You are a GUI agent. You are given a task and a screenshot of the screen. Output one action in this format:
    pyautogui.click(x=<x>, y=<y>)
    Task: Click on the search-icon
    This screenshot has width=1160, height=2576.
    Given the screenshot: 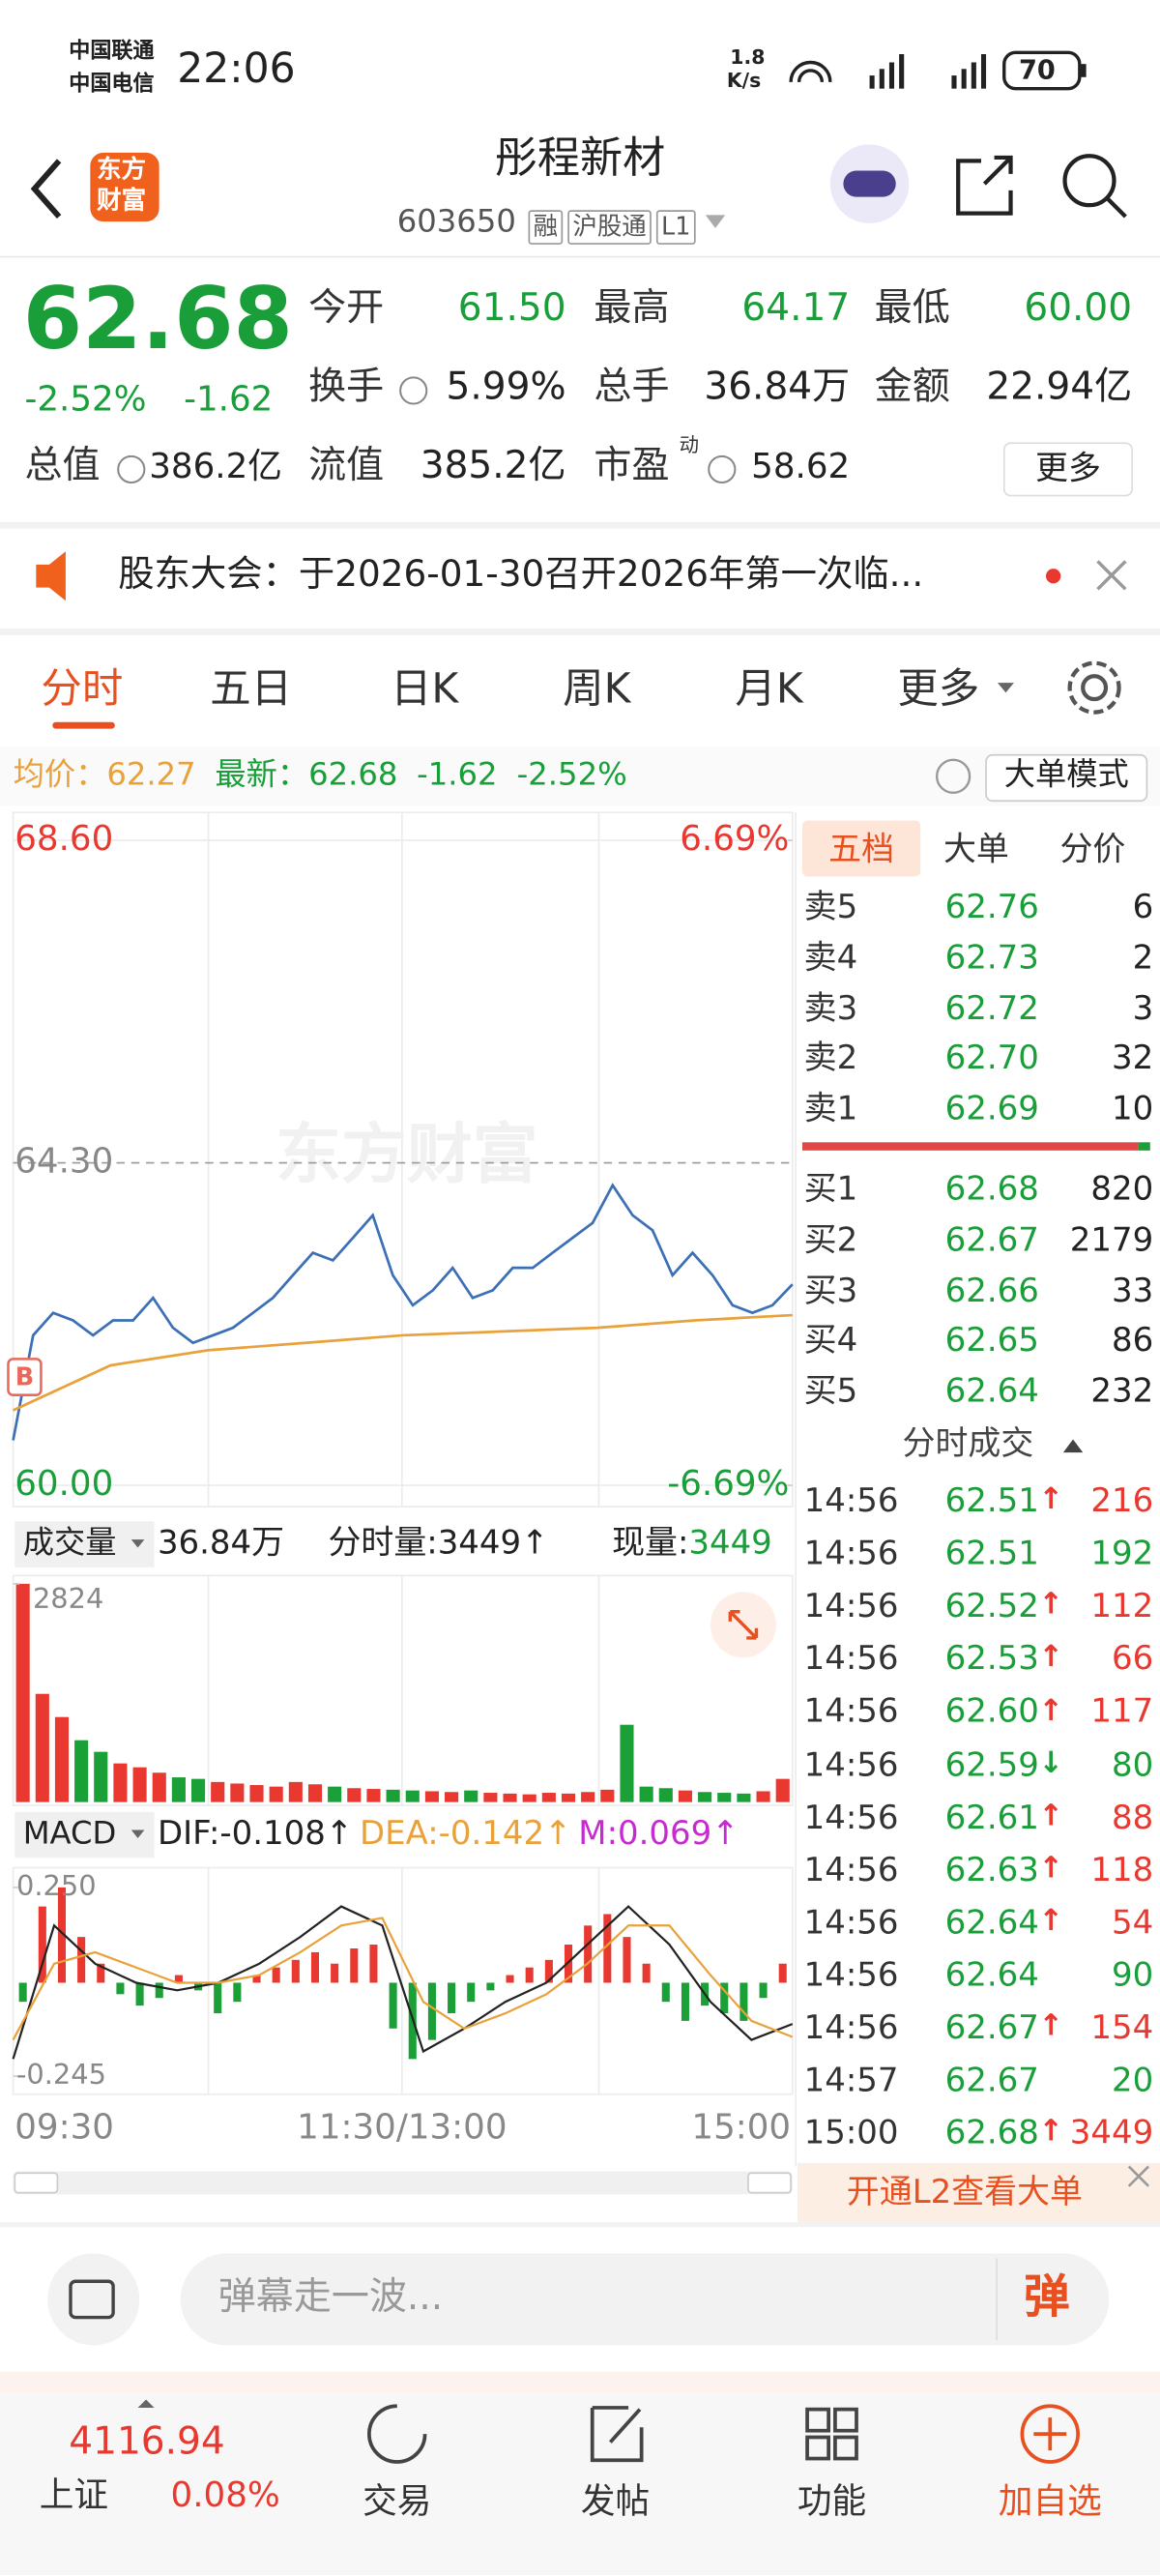 What is the action you would take?
    pyautogui.click(x=1094, y=186)
    